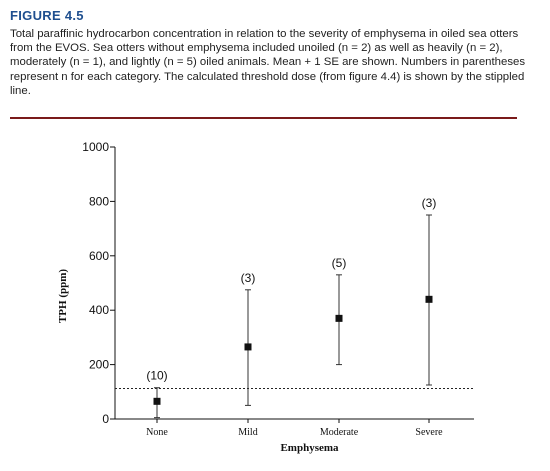 This screenshot has width=550, height=471. Describe the element at coordinates (156, 376) in the screenshot. I see `n-label: (10)` at that location.